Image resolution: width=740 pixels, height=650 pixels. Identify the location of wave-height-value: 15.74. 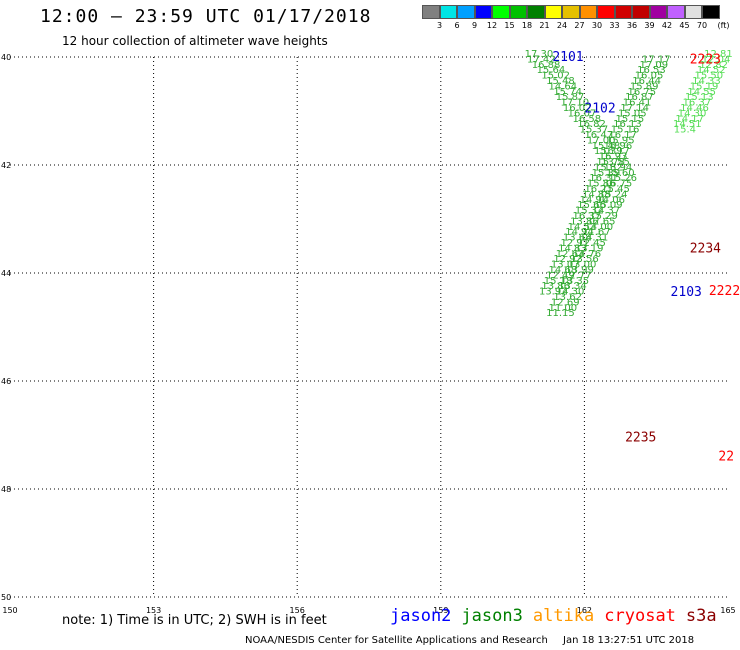
(567, 92).